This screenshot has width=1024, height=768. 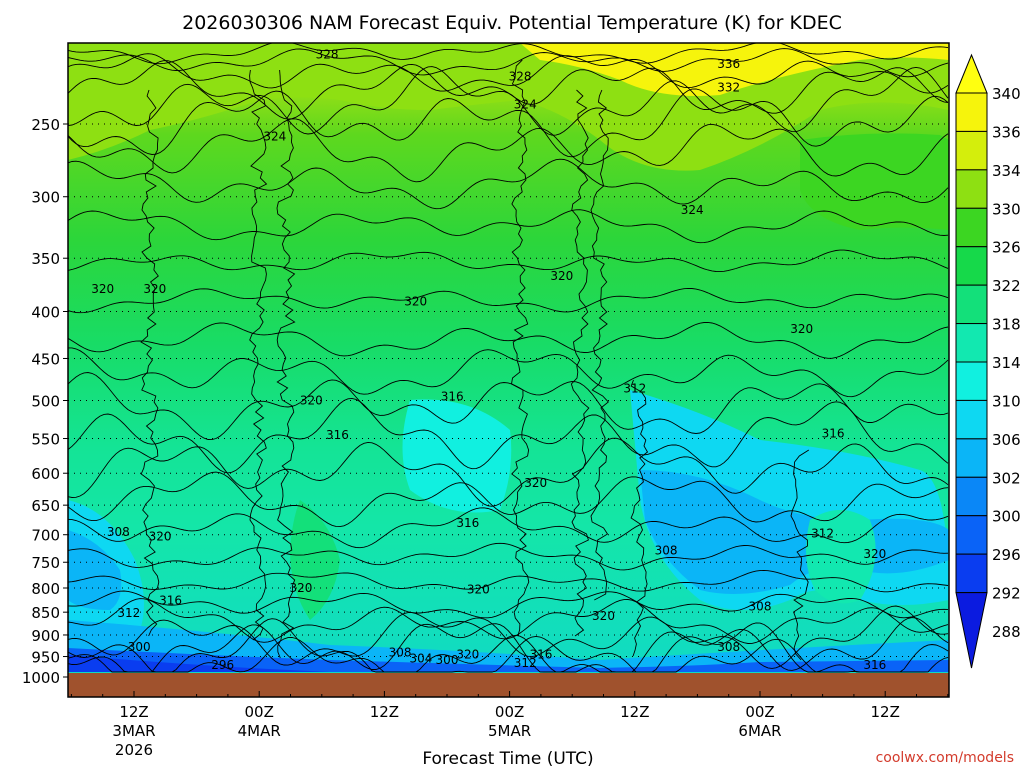 I want to click on colorbar-lower-arrow, so click(x=971, y=630).